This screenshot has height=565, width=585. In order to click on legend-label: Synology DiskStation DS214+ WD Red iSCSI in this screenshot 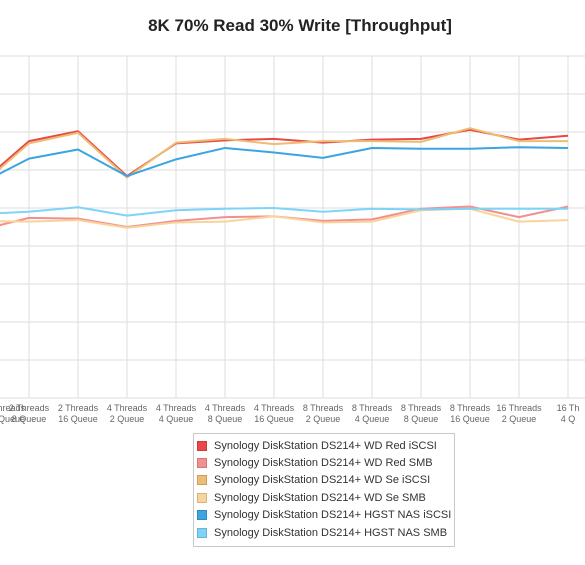, I will do `click(325, 445)`.